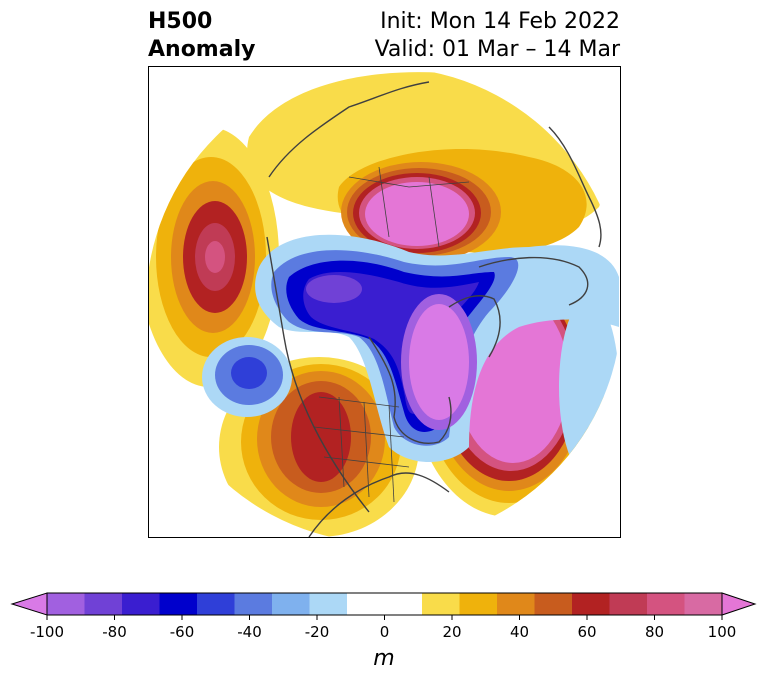 The height and width of the screenshot is (684, 768). What do you see at coordinates (739, 604) in the screenshot?
I see `colorbar-extend-max` at bounding box center [739, 604].